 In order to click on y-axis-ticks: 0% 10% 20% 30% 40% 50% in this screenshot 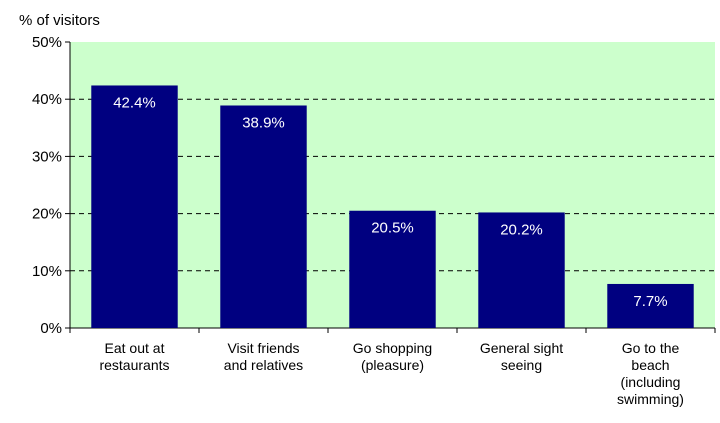, I will do `click(51, 185)`.